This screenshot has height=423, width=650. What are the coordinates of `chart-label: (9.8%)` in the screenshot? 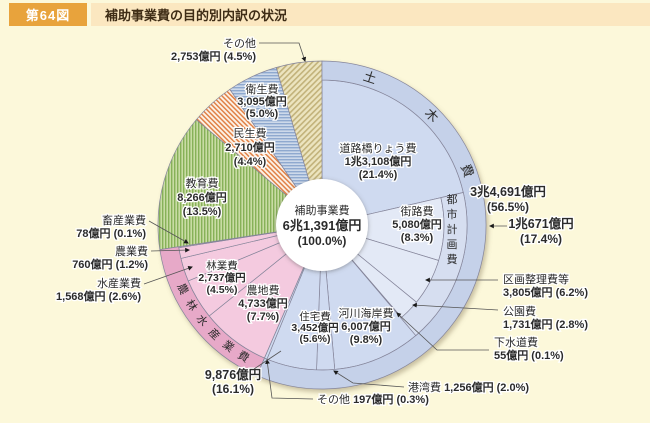 It's located at (366, 340).